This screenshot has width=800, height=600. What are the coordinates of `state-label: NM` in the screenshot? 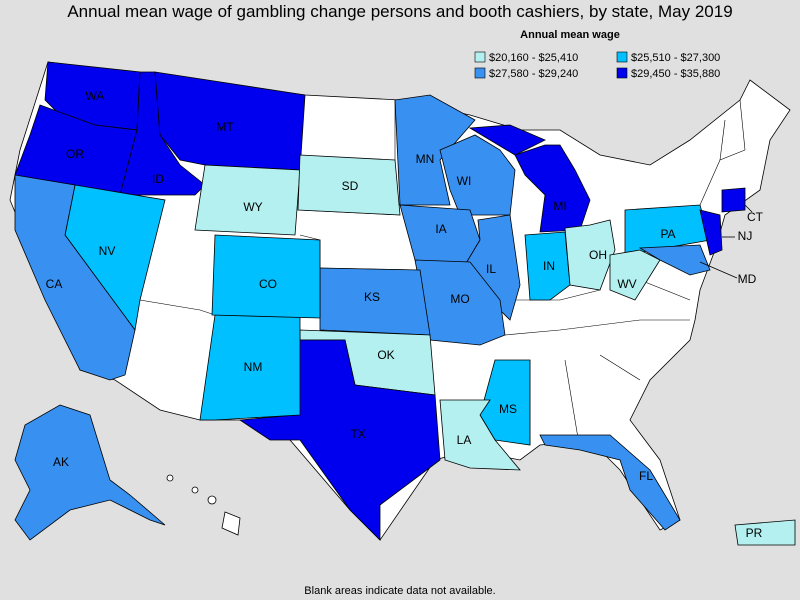 It's located at (253, 367).